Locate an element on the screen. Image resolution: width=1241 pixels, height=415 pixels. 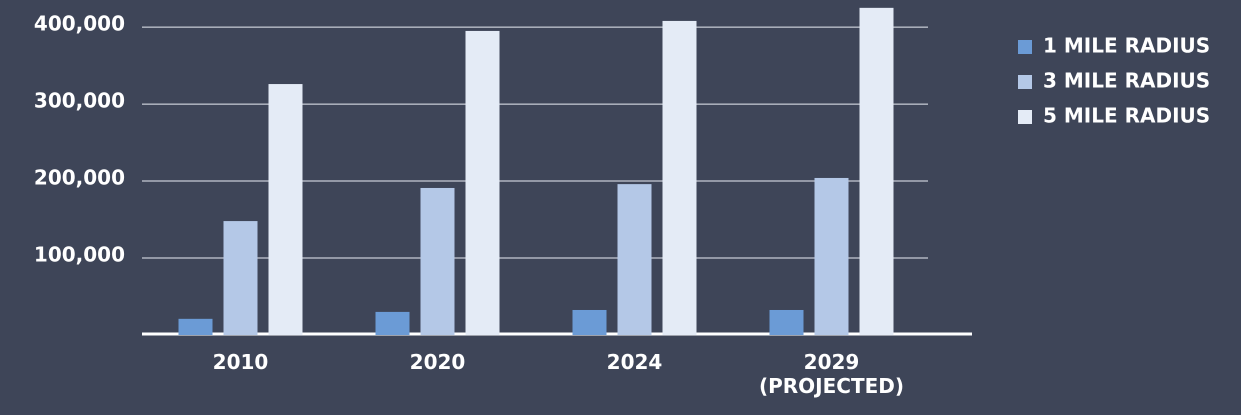
y-tick-label: 100,000 is located at coordinates (79, 255).